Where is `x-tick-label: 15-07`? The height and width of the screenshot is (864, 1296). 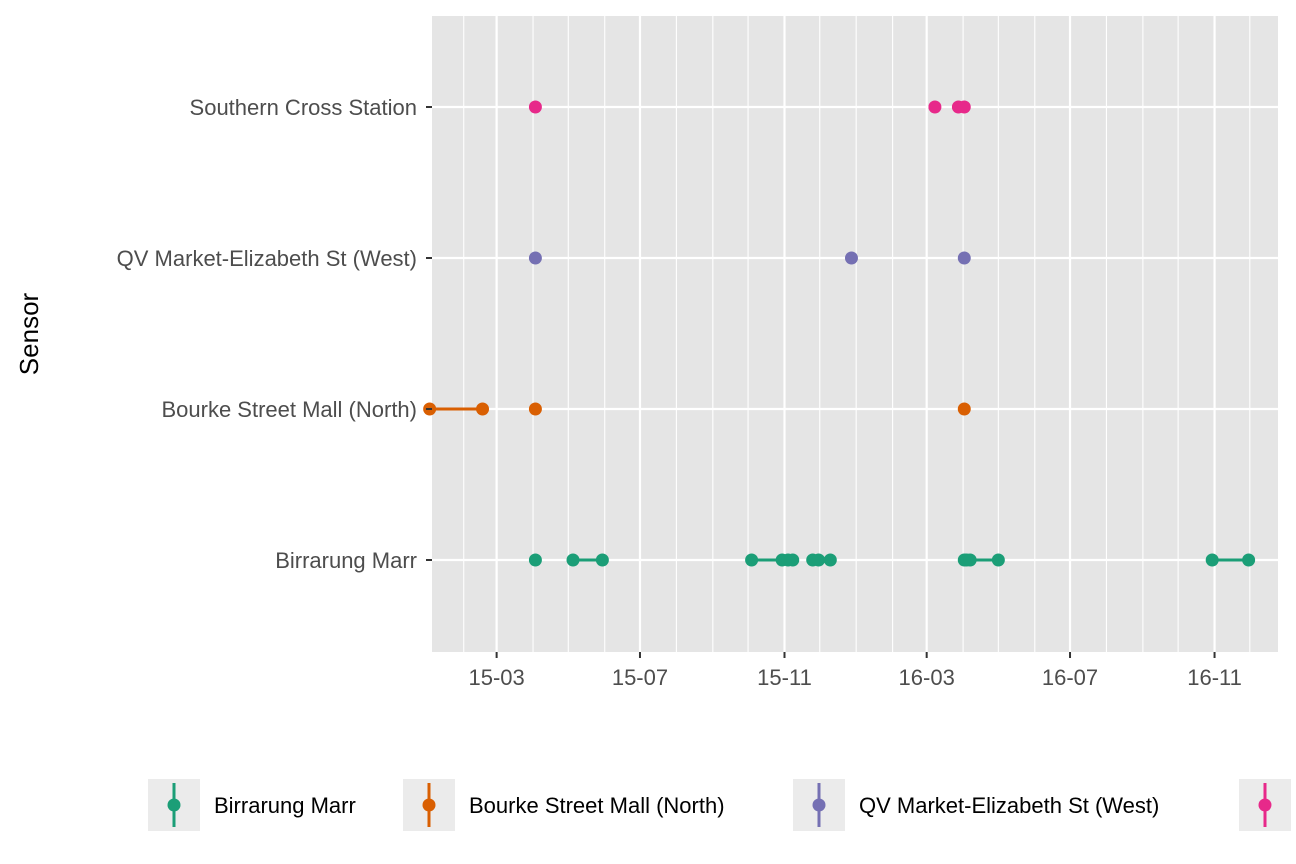 x-tick-label: 15-07 is located at coordinates (640, 677).